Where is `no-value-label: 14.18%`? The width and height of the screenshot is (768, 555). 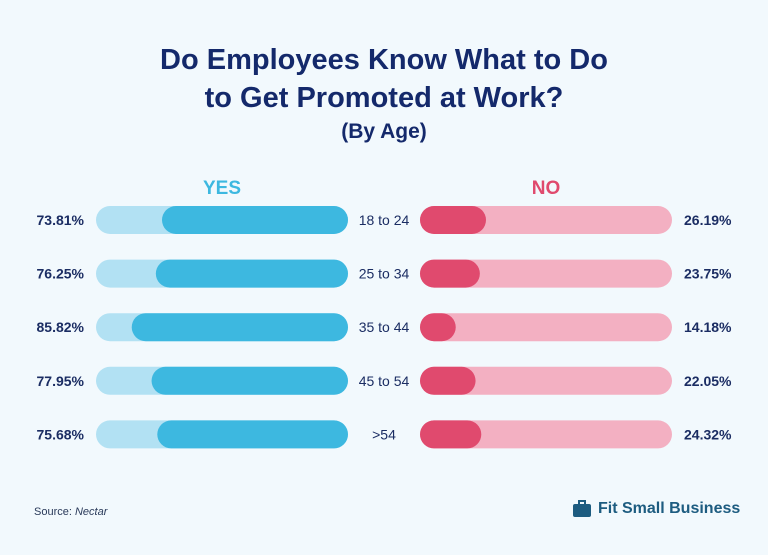
no-value-label: 14.18% is located at coordinates (708, 327).